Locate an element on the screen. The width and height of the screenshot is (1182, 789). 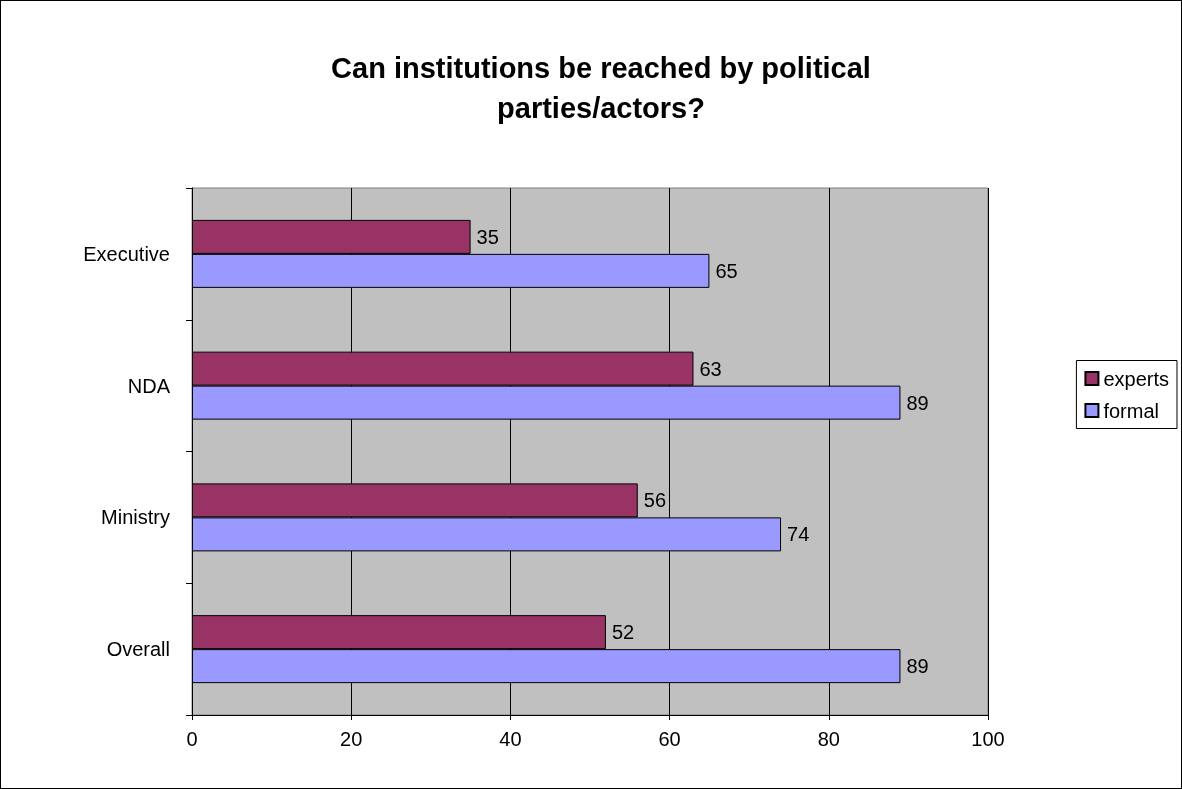
y-tick-label: Ministry is located at coordinates (135, 517).